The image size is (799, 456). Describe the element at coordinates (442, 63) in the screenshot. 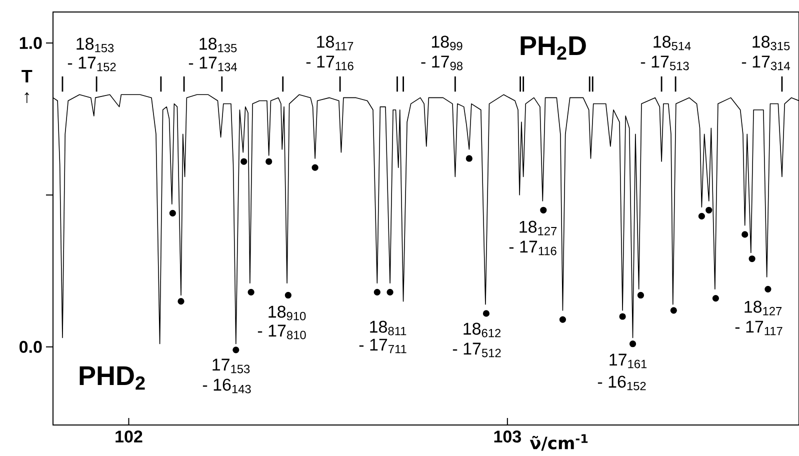

I see `annotation: - 17$_{98}$` at that location.